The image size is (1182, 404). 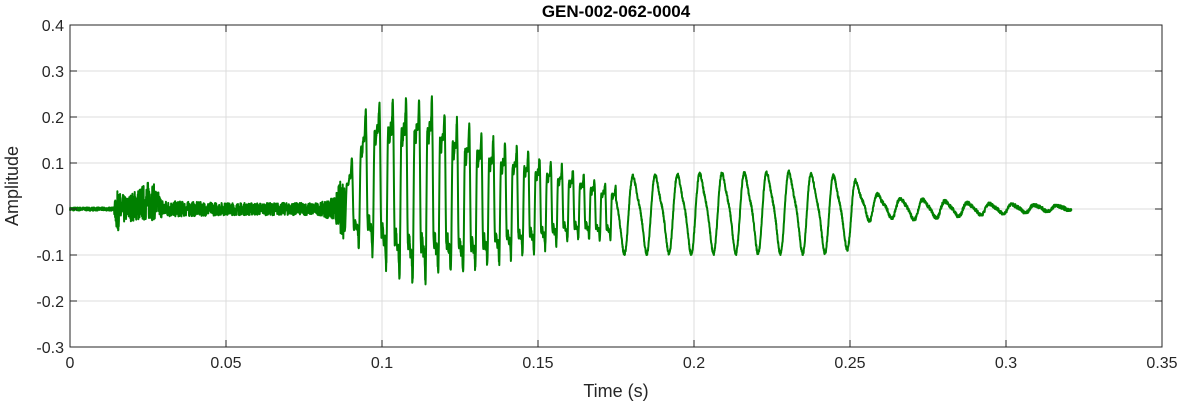 What do you see at coordinates (615, 391) in the screenshot?
I see `x-axis-label: Time (s)` at bounding box center [615, 391].